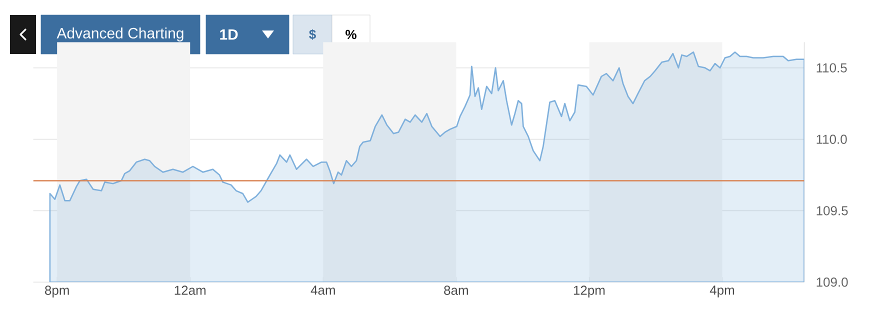 The width and height of the screenshot is (870, 325). Describe the element at coordinates (831, 67) in the screenshot. I see `y-tick-label: 110.5` at that location.